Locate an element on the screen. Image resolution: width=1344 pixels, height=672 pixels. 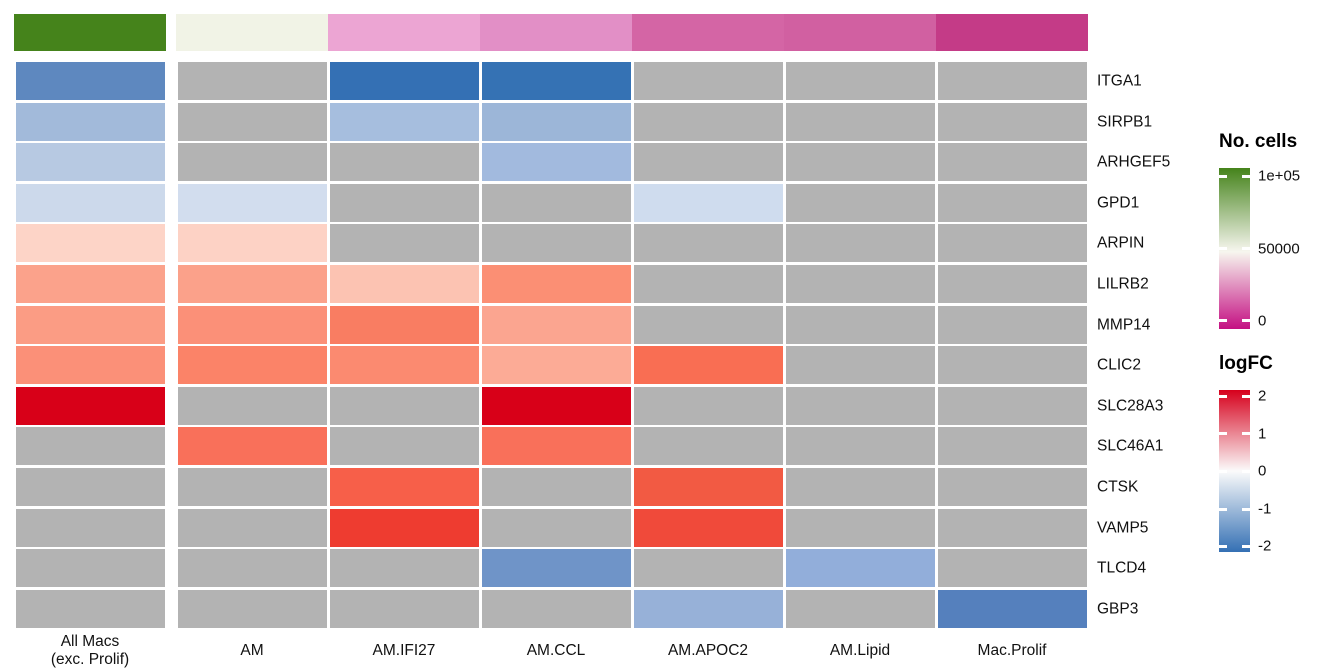
legend-no-cells-title: No. cells is located at coordinates (1258, 141).